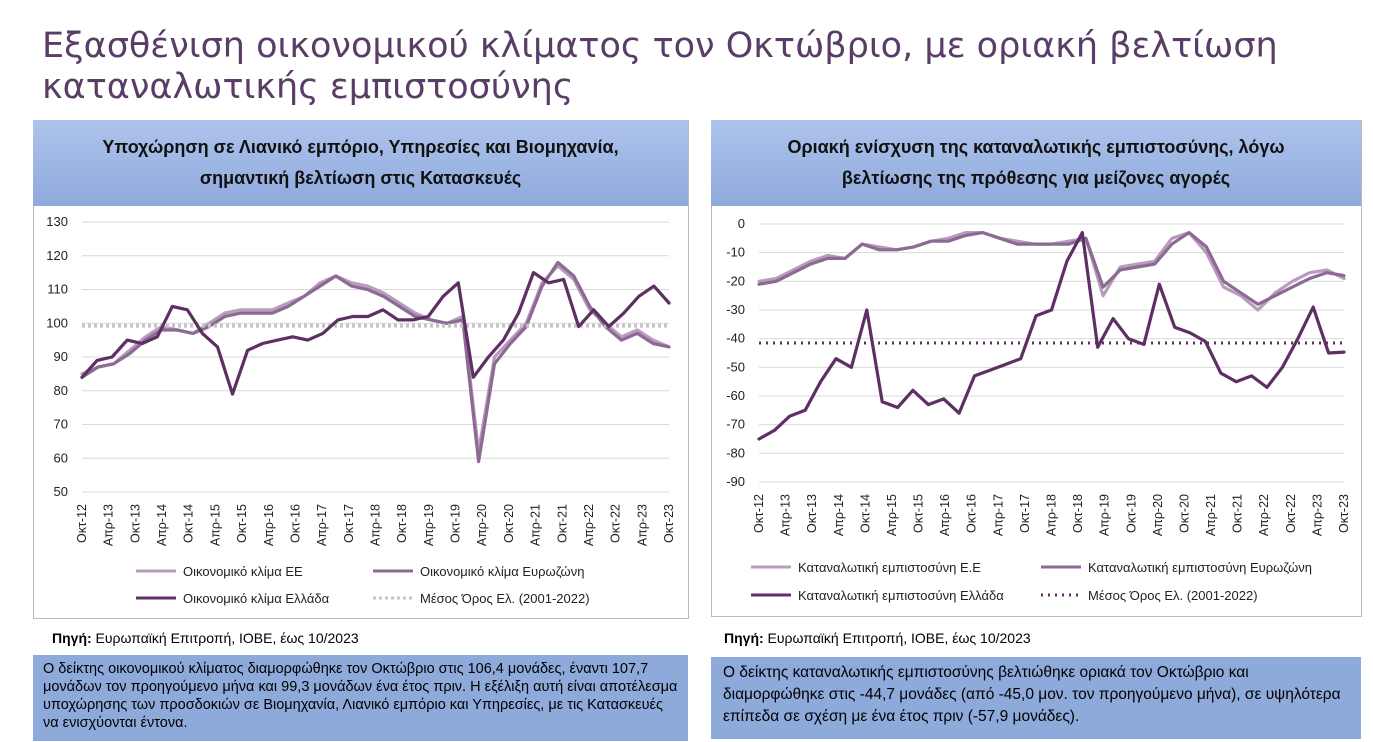  Describe the element at coordinates (57, 322) in the screenshot. I see `left-chart-y-tick-label: 100` at that location.